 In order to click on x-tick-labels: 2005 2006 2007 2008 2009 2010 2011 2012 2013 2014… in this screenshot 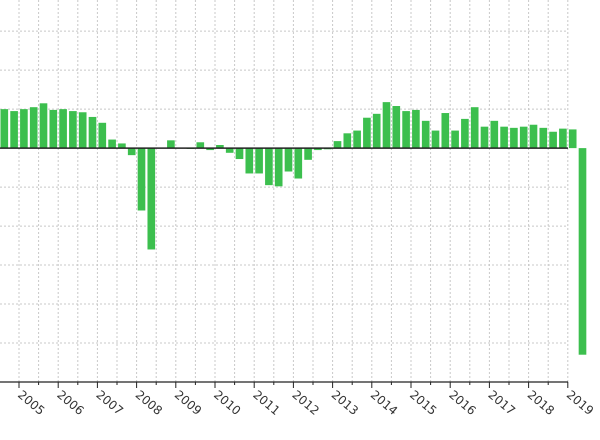, I will do `click(305, 403)`.